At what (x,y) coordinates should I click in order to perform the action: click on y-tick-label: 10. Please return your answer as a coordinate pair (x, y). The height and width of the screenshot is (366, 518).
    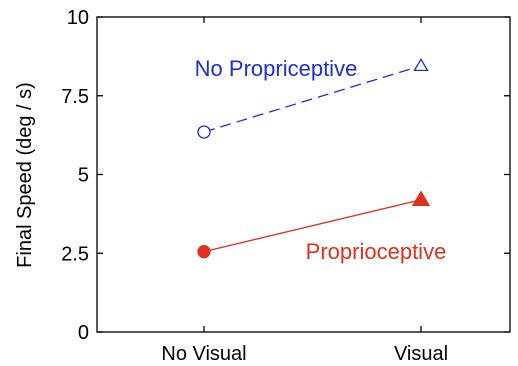
    Looking at the image, I should click on (78, 18).